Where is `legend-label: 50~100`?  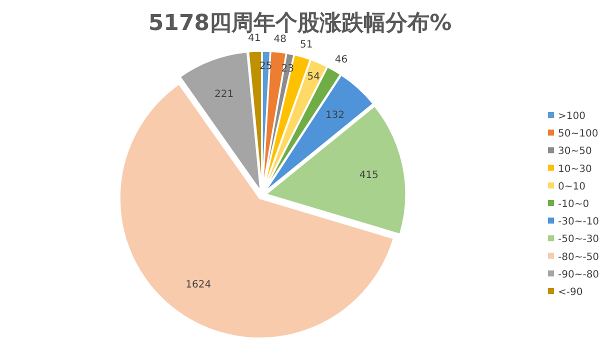 legend-label: 50~100 is located at coordinates (578, 134).